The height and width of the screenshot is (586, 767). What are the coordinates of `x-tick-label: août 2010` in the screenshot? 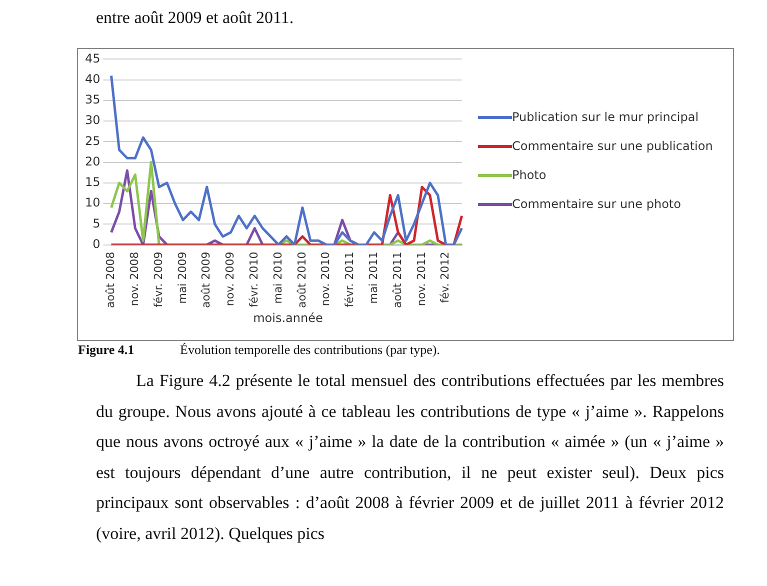 It's located at (301, 280).